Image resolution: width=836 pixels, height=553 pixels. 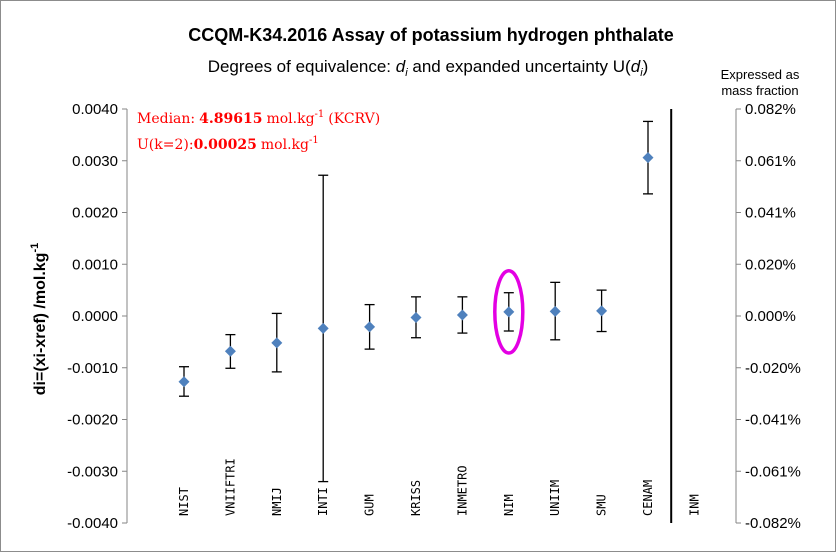 What do you see at coordinates (462, 490) in the screenshot?
I see `category-label: INMETRO` at bounding box center [462, 490].